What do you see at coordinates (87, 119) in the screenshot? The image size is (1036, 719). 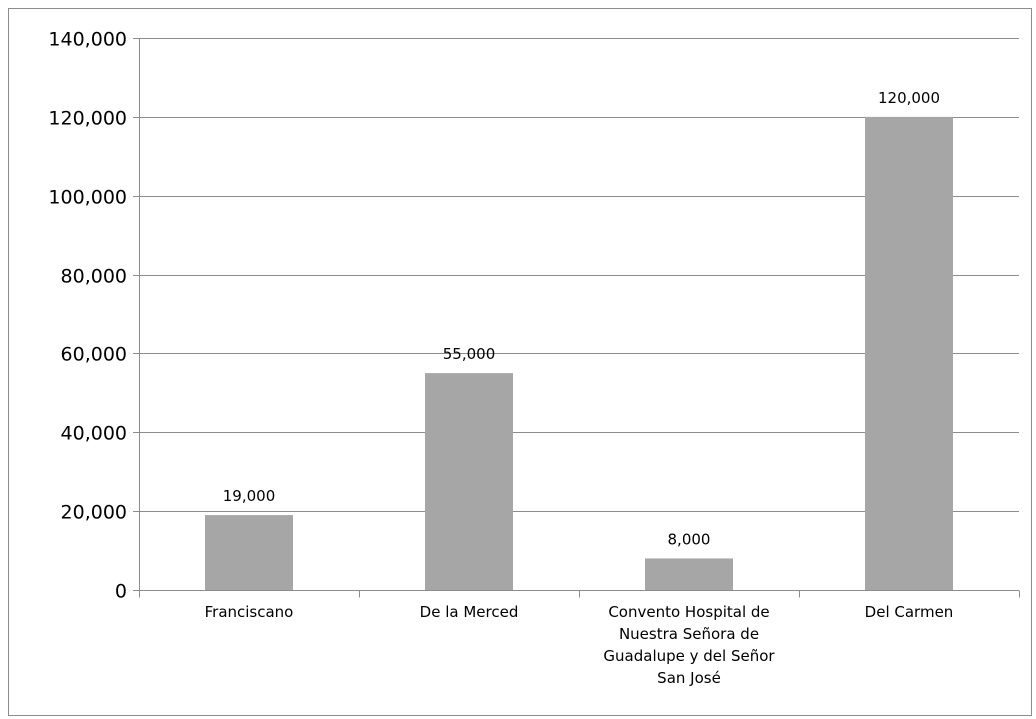 I see `y-tick-label: 120,000` at bounding box center [87, 119].